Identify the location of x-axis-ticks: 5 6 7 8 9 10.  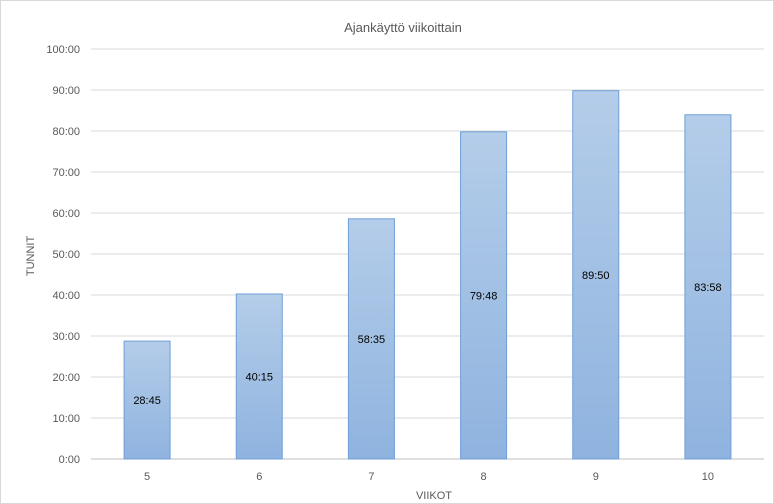
(429, 477).